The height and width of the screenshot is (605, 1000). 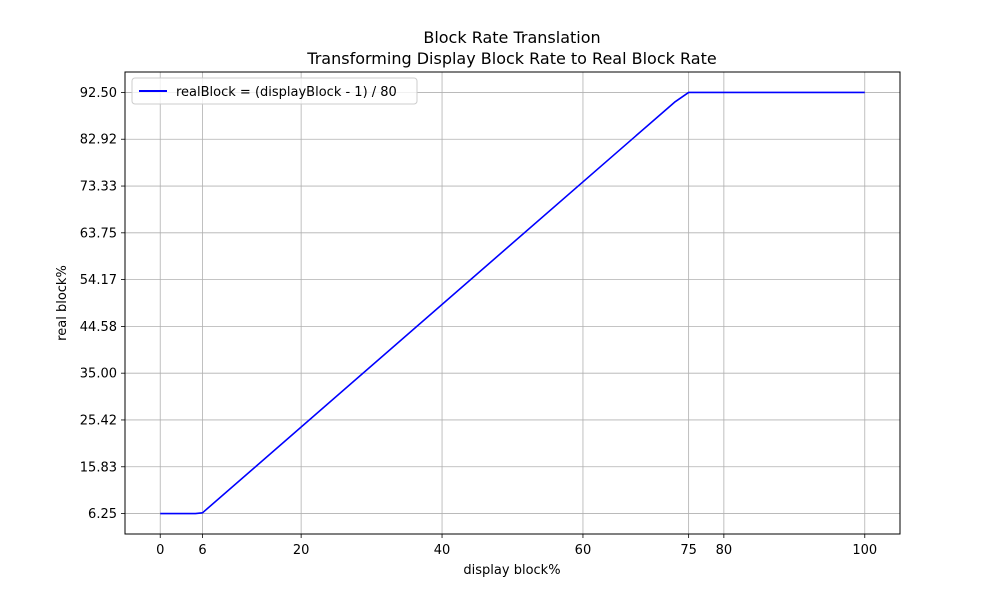 I want to click on x-tick-label: 0, so click(x=160, y=550).